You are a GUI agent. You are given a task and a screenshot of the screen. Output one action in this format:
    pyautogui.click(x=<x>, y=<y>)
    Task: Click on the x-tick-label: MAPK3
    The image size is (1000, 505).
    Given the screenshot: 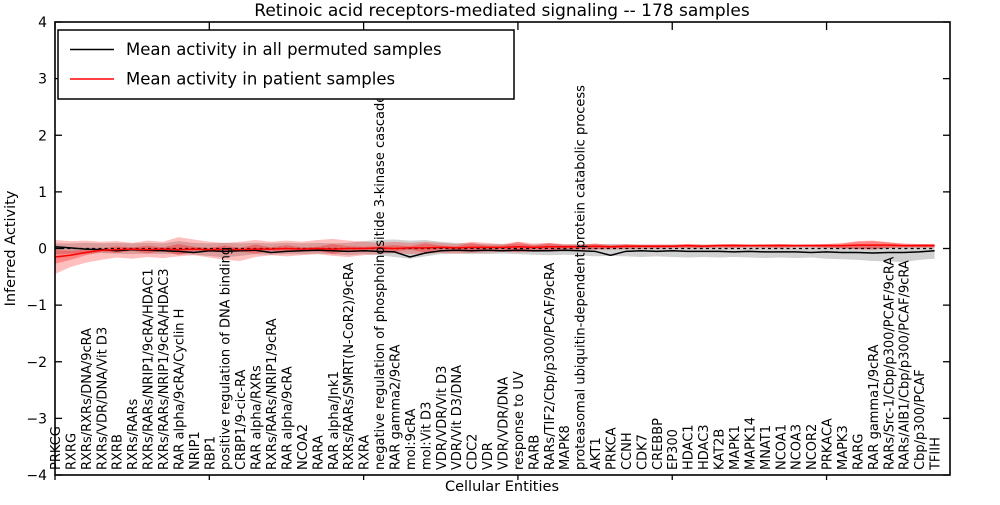 What is the action you would take?
    pyautogui.click(x=843, y=447)
    